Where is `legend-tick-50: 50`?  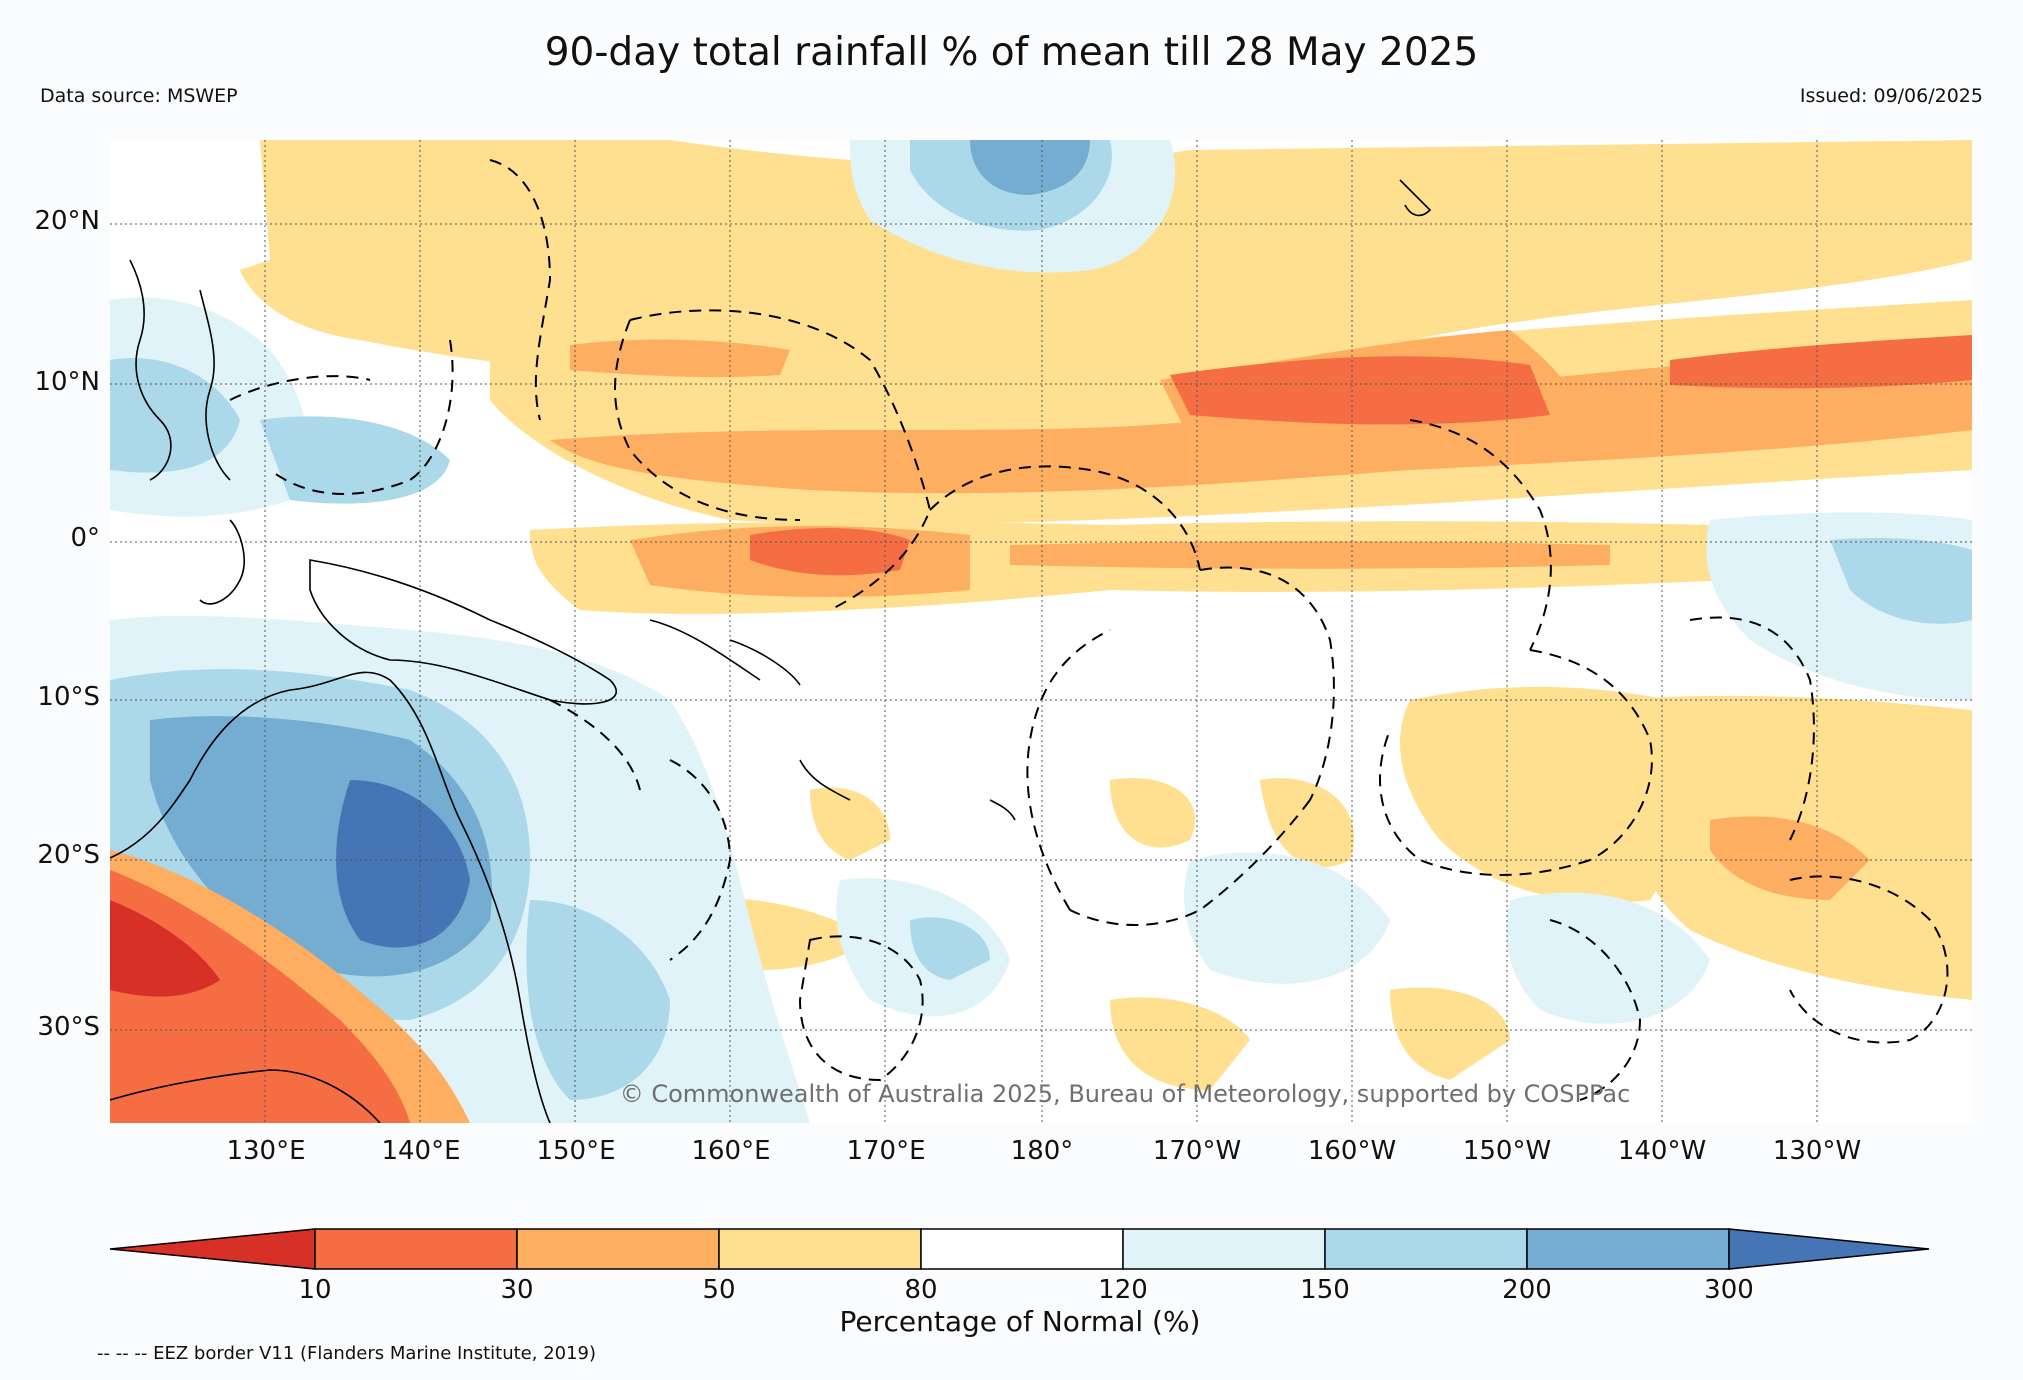 legend-tick-50: 50 is located at coordinates (719, 1290).